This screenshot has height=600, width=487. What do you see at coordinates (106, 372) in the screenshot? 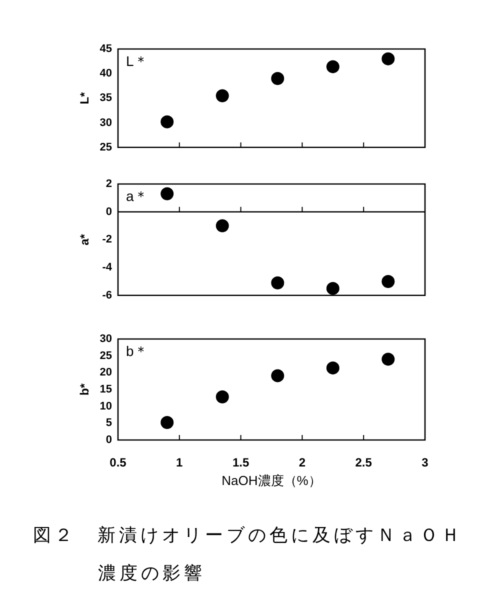
I see `y-tick-label: 20` at bounding box center [106, 372].